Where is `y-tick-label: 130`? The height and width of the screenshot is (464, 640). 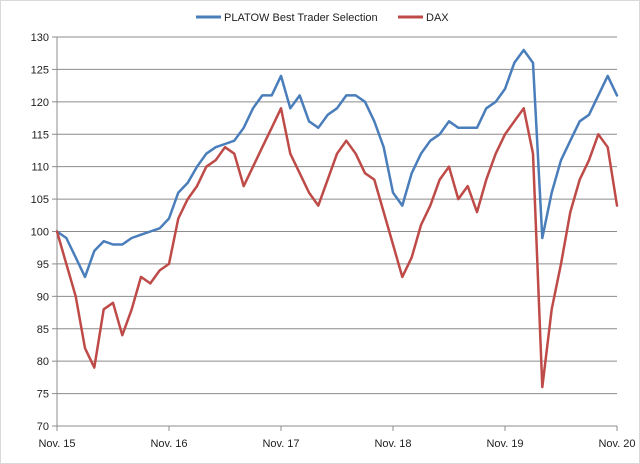
y-tick-label: 130 is located at coordinates (40, 38).